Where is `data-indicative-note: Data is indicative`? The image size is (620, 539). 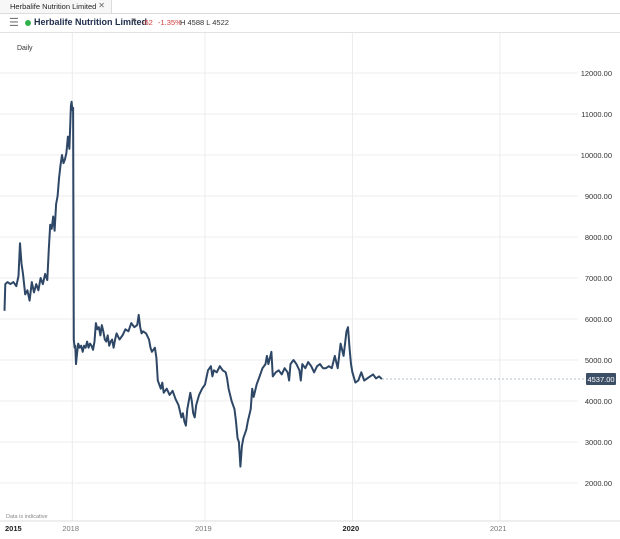 data-indicative-note: Data is indicative is located at coordinates (27, 517).